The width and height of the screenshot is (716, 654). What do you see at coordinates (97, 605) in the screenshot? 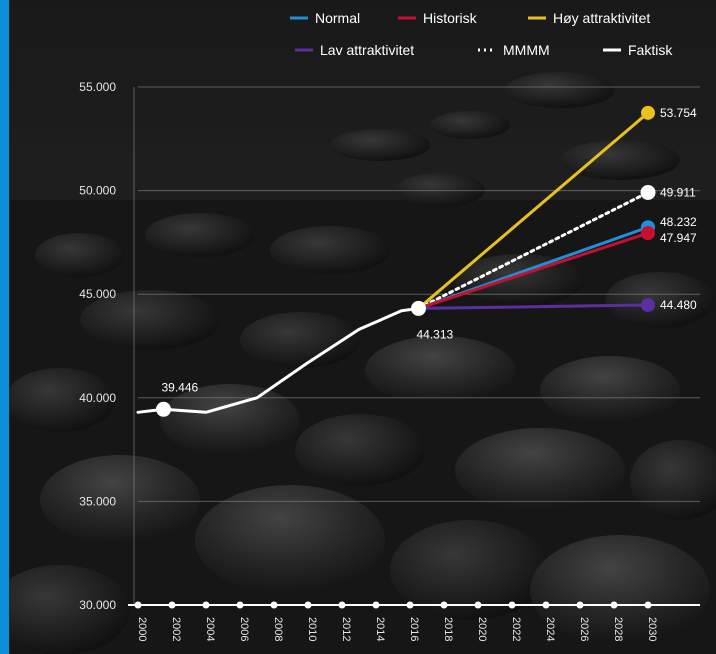
I see `y-tick-label: 30.000` at bounding box center [97, 605].